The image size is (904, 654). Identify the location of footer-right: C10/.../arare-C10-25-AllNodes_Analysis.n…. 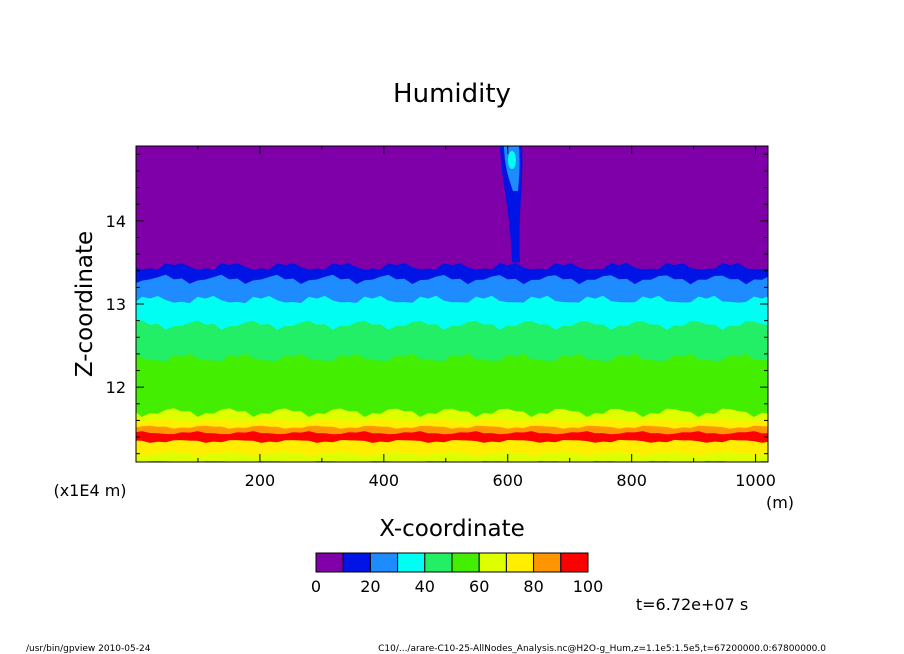
(602, 649).